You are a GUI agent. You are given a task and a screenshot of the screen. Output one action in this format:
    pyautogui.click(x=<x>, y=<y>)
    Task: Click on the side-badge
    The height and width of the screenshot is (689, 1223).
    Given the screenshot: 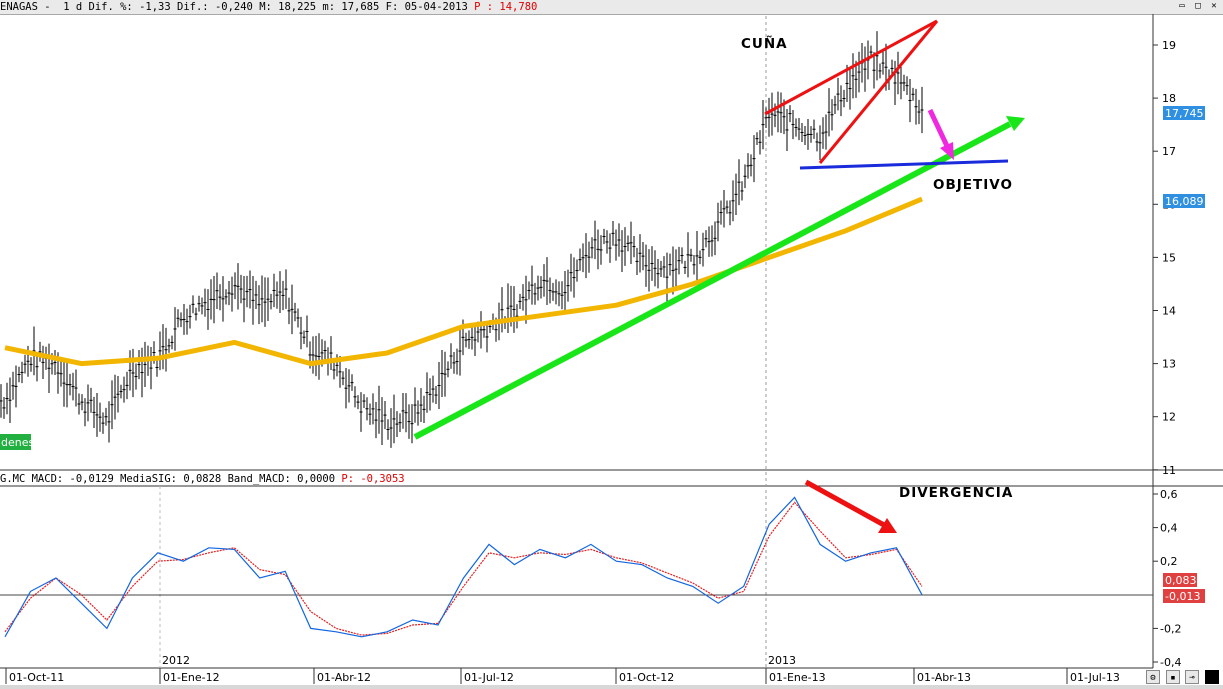 What is the action you would take?
    pyautogui.click(x=15, y=442)
    